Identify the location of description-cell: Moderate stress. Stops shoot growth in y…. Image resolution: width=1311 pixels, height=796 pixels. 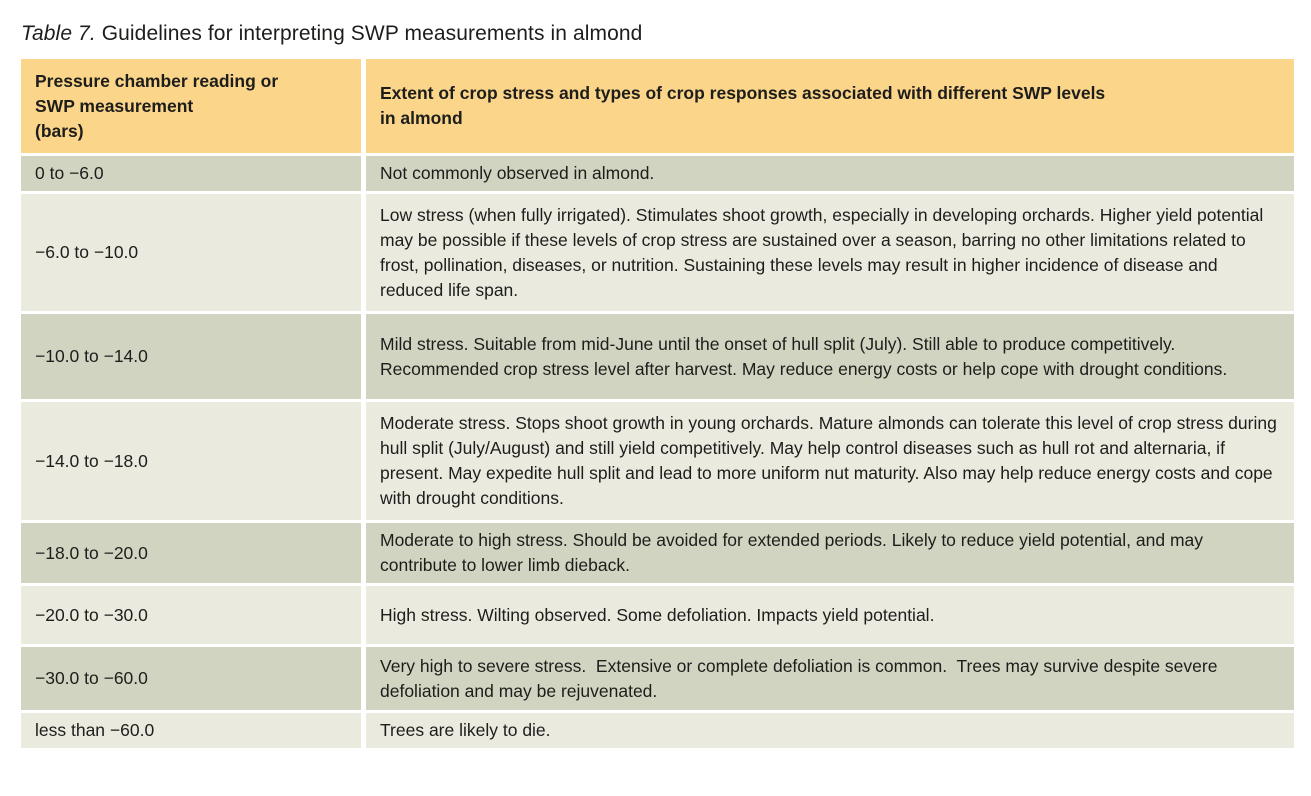
(827, 459).